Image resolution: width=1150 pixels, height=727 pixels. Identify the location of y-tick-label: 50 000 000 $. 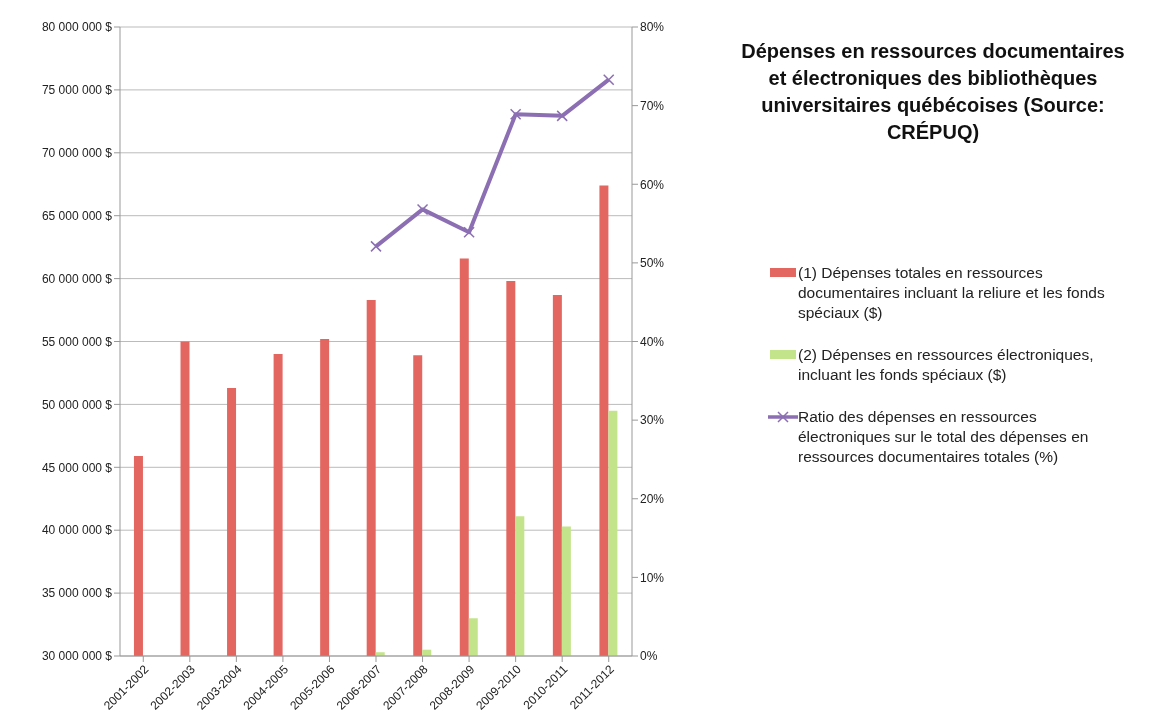
(77, 404).